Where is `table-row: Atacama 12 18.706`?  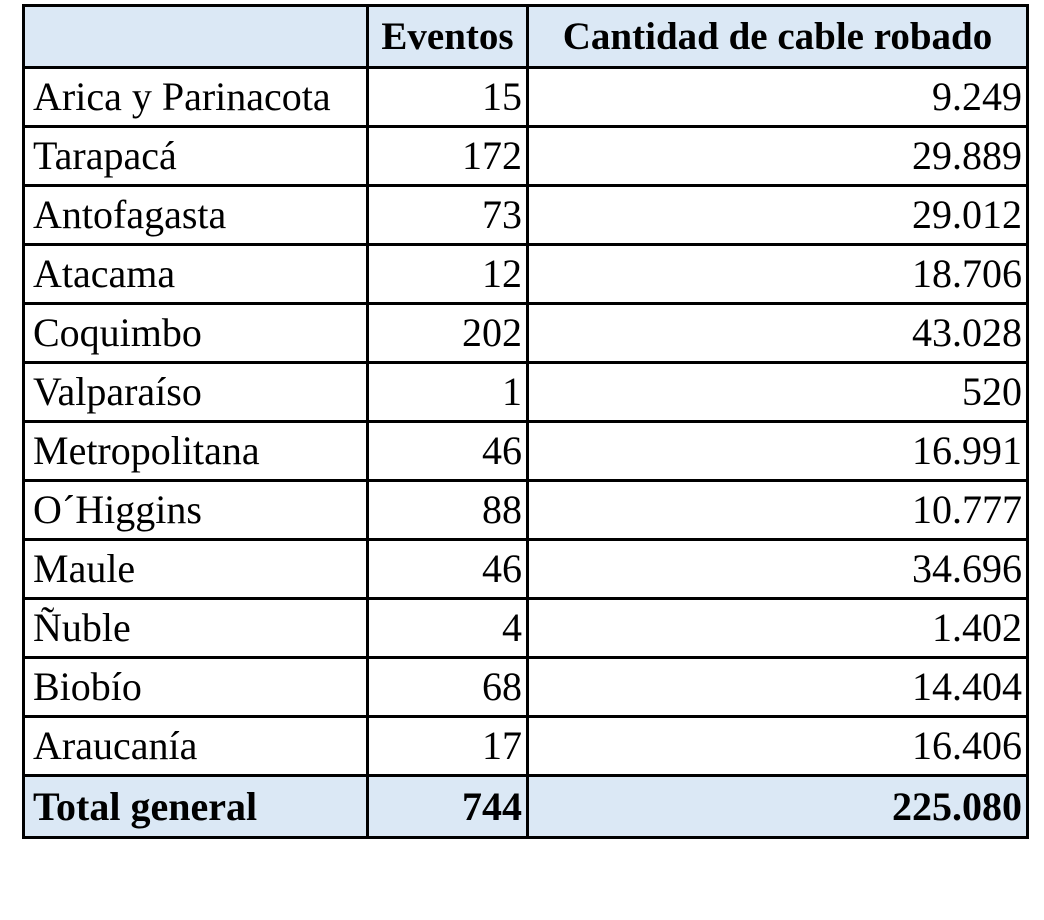 table-row: Atacama 12 18.706 is located at coordinates (525, 274).